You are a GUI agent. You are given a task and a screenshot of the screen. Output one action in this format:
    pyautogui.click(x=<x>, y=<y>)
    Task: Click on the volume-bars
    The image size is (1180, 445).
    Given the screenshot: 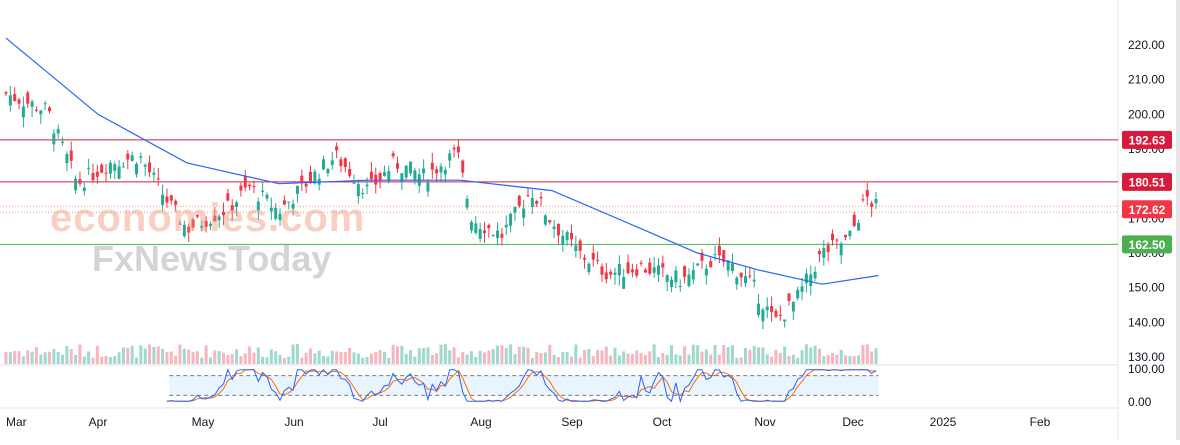 What is the action you would take?
    pyautogui.click(x=441, y=354)
    